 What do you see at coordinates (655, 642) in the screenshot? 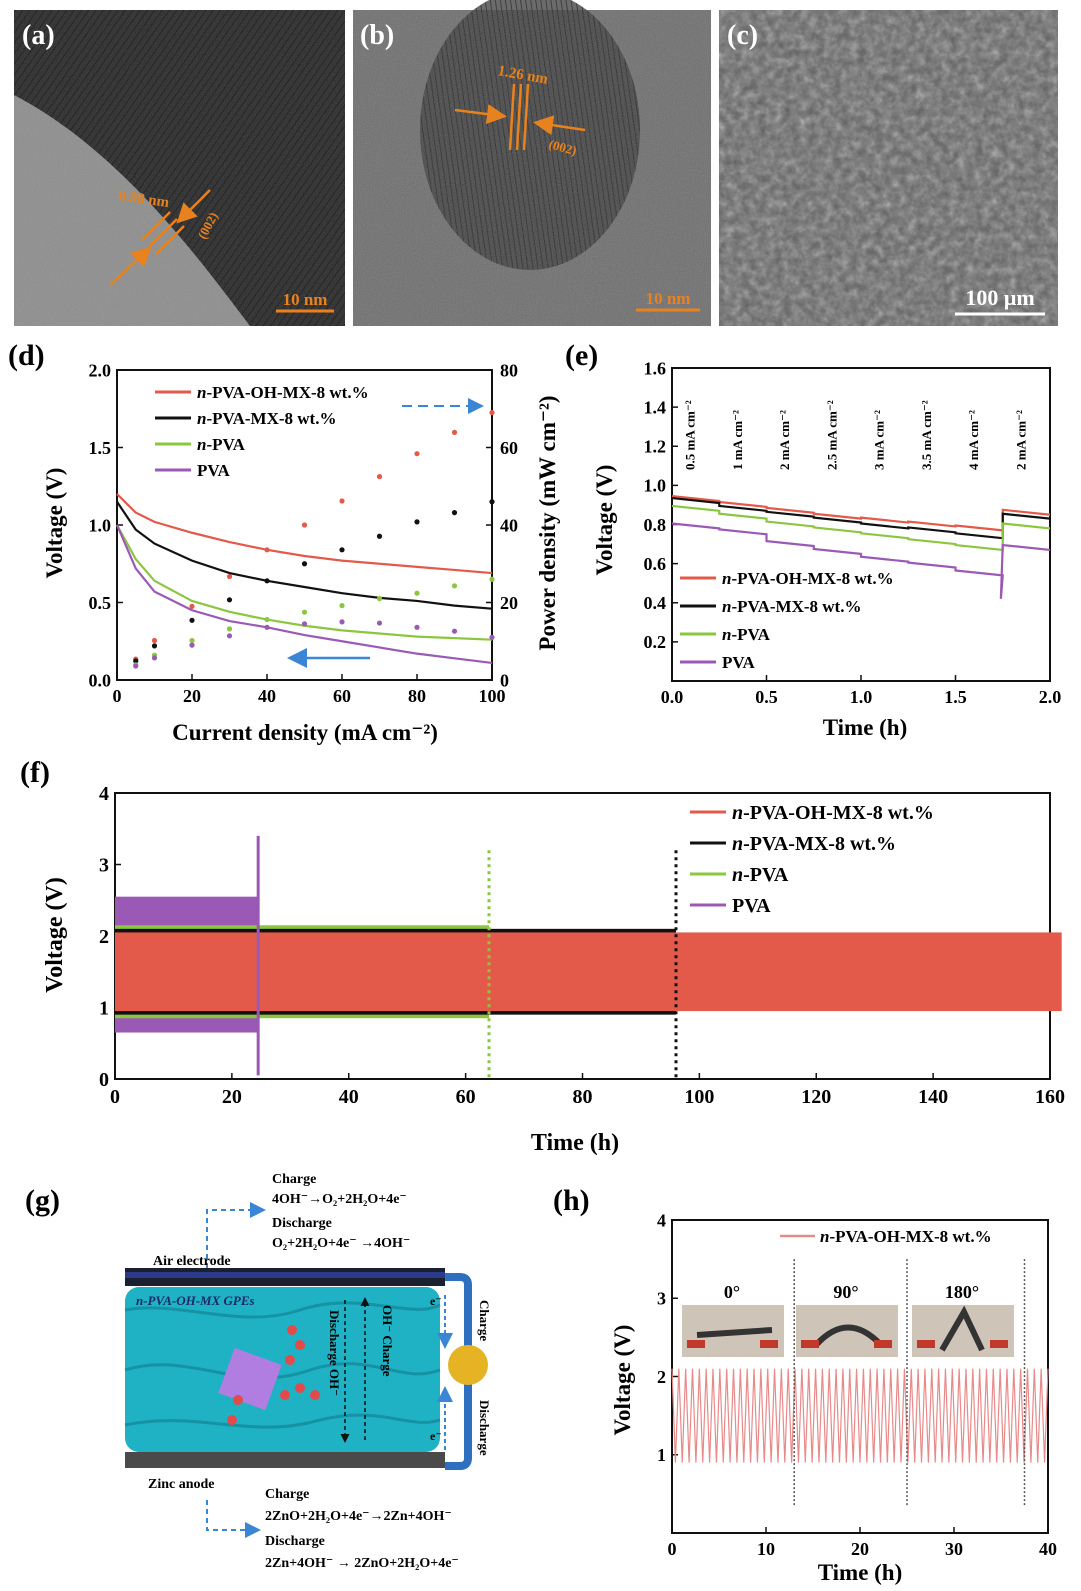
I see `chart-e-ytick-label: 0.2` at bounding box center [655, 642].